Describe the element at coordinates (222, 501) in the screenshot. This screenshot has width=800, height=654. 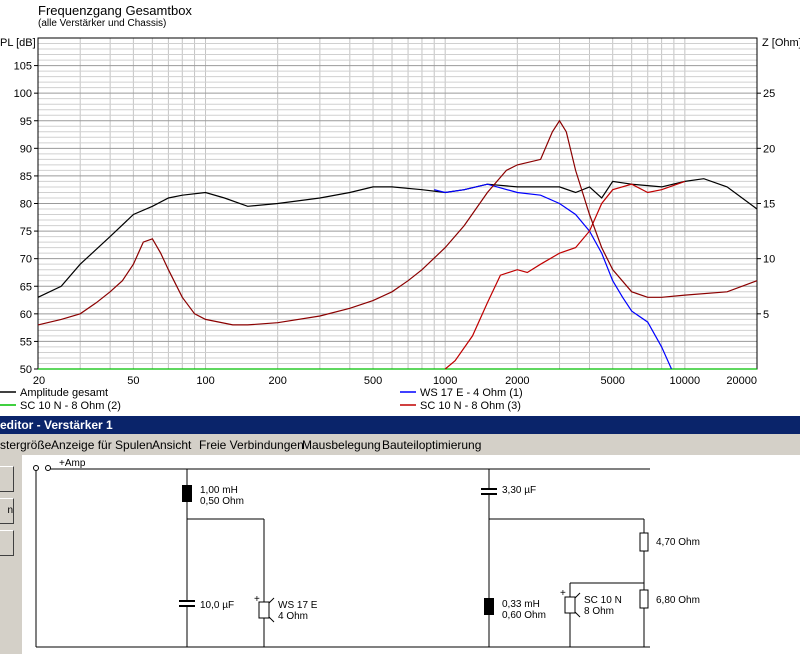
I see `l1-resistance: 0,50 Ohm` at that location.